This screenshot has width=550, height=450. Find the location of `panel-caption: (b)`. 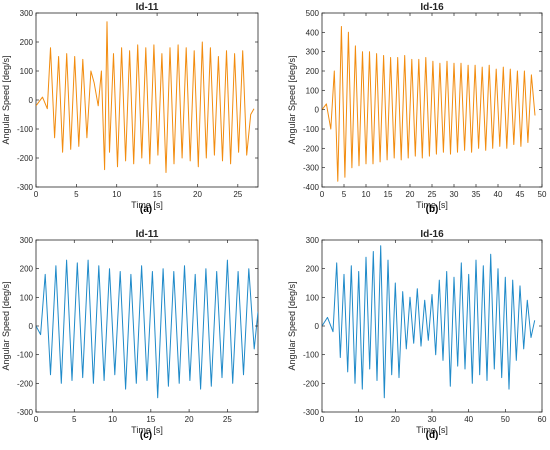

panel-caption: (b) is located at coordinates (432, 209).